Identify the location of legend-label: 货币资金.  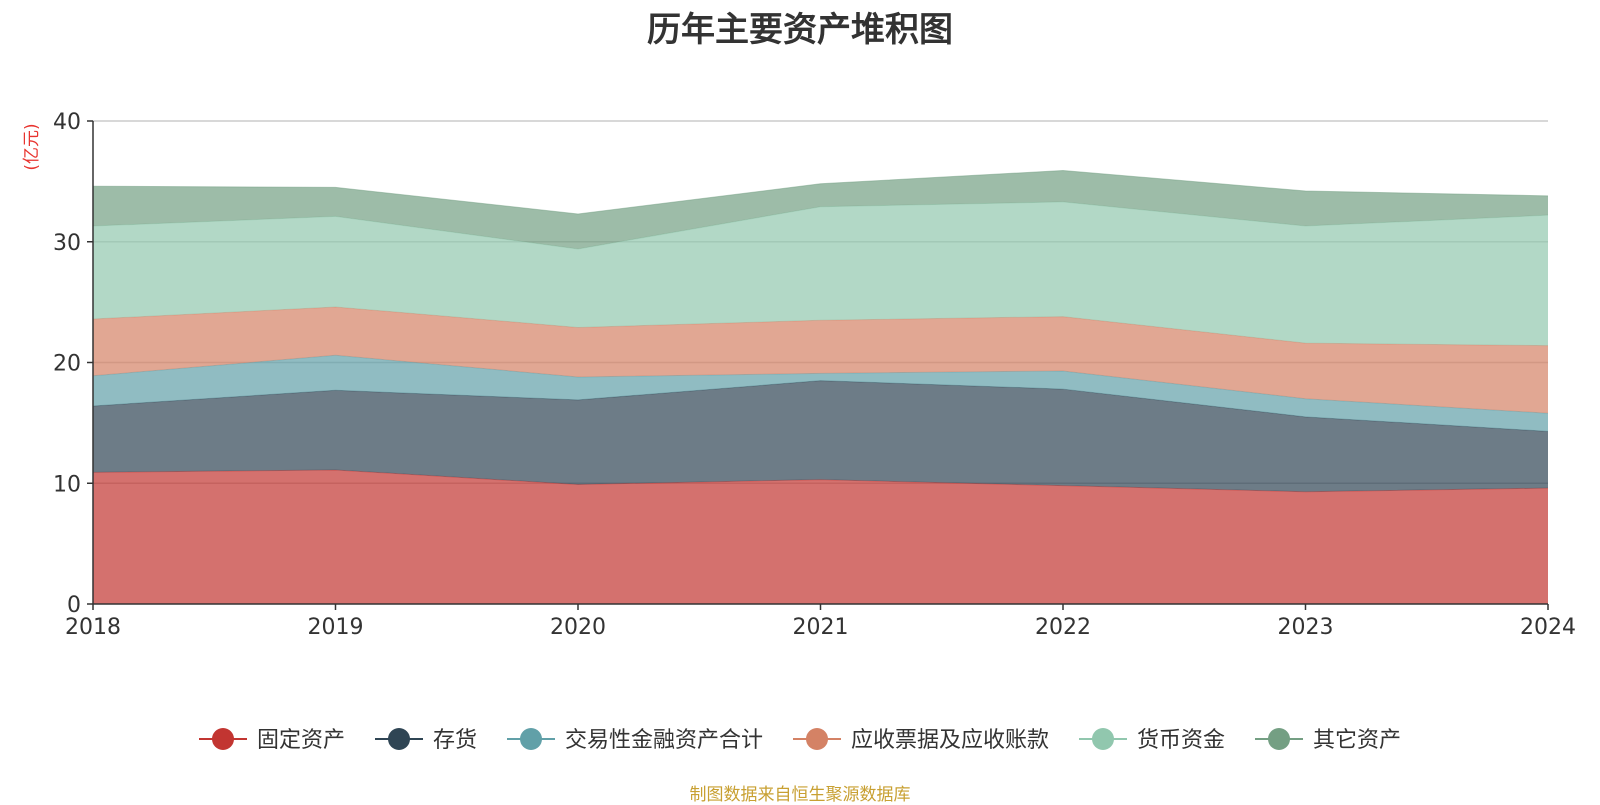
(1181, 740).